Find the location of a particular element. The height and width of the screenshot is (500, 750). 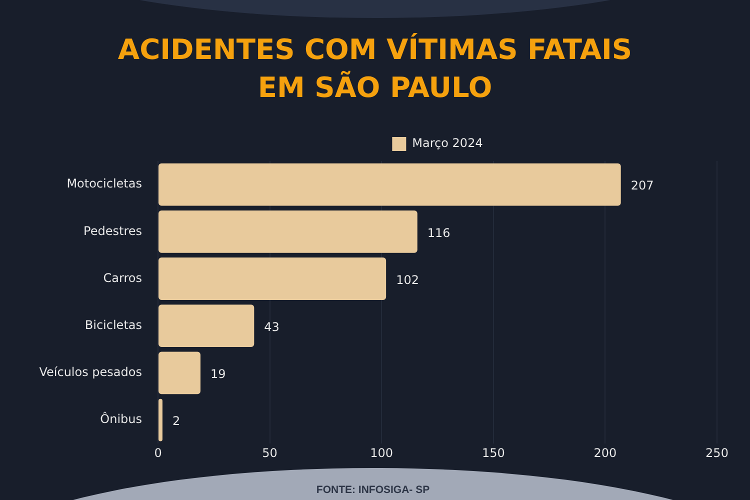

y-tick-label: Veículos pesados is located at coordinates (90, 372).